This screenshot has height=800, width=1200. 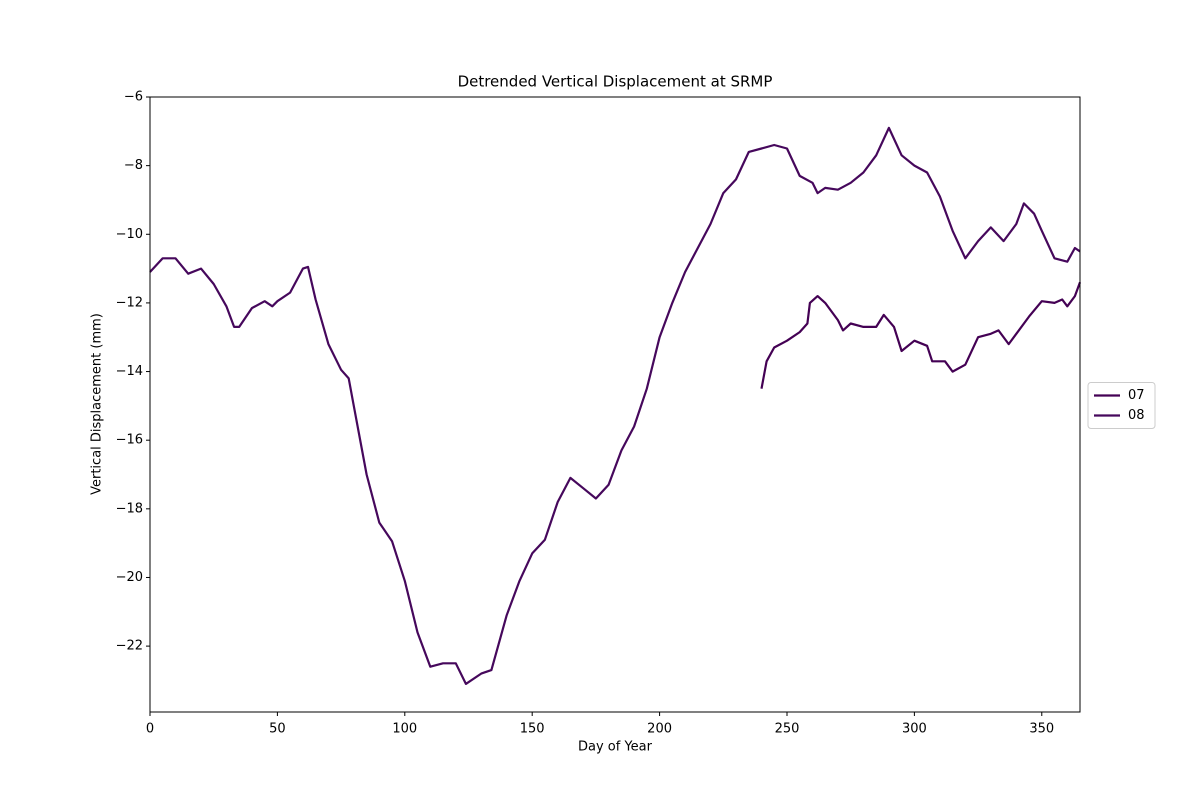 I want to click on y-tick-label: −16, so click(x=129, y=440).